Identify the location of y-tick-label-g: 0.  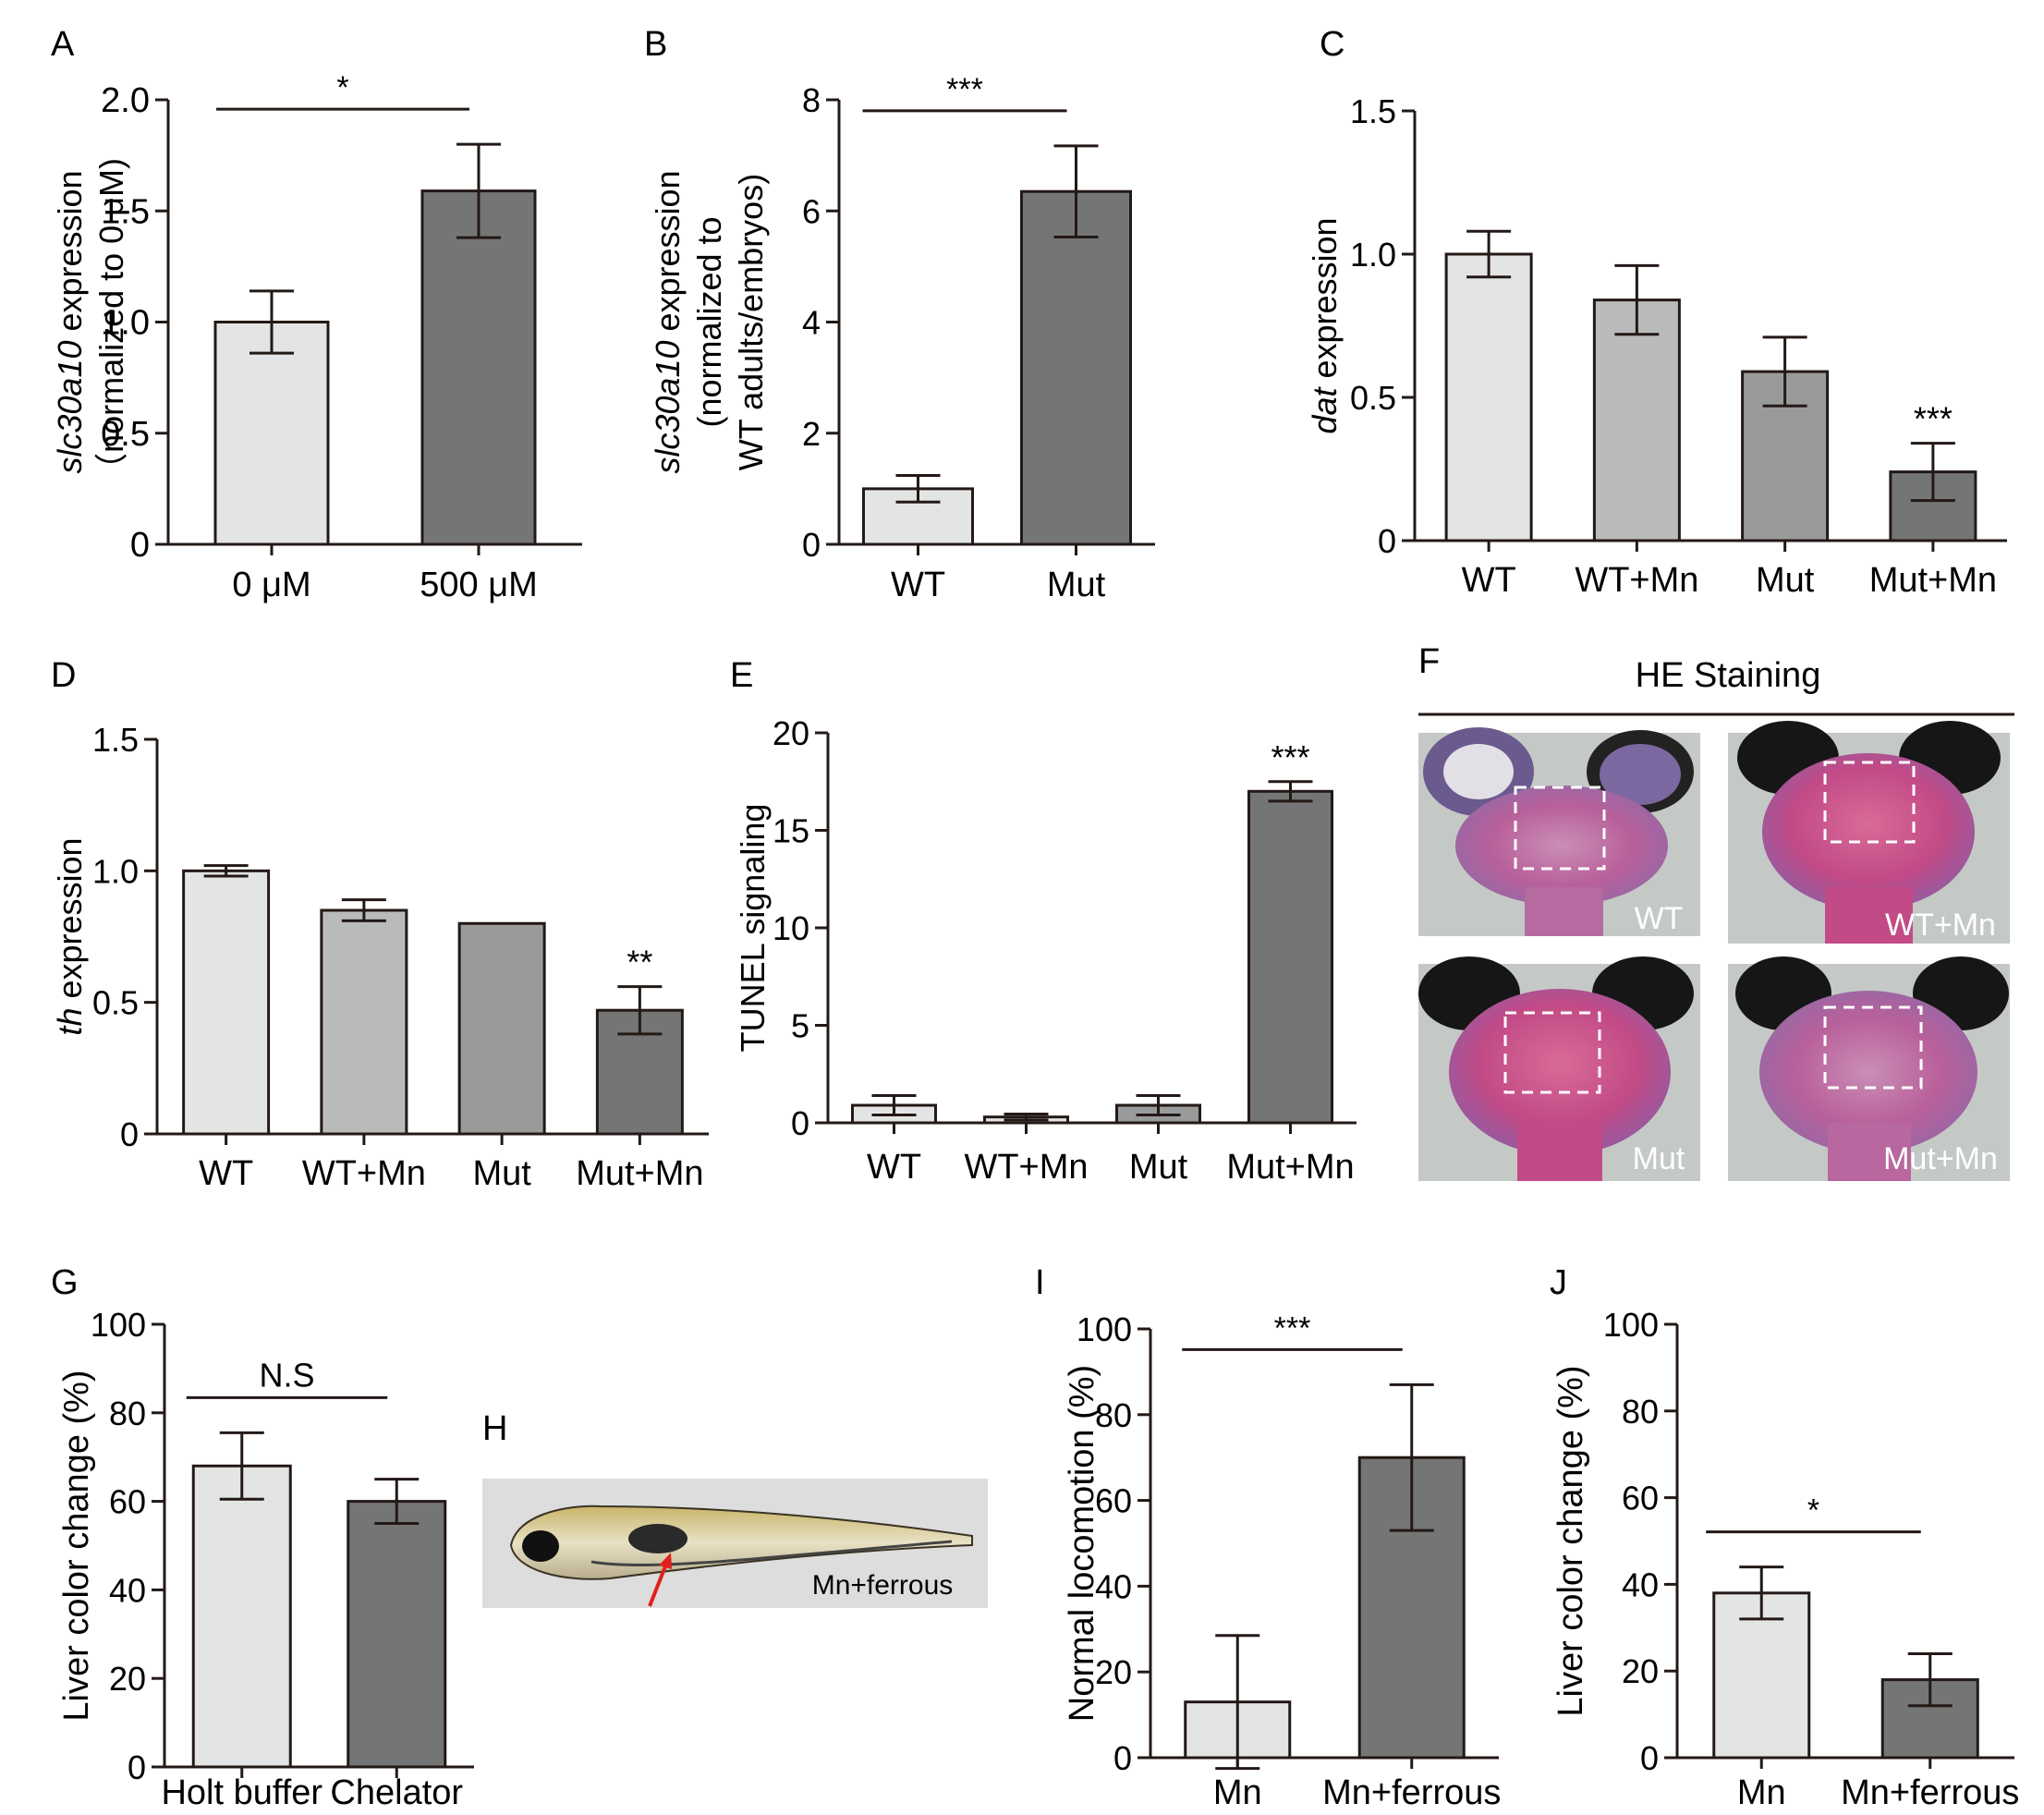
(137, 1767).